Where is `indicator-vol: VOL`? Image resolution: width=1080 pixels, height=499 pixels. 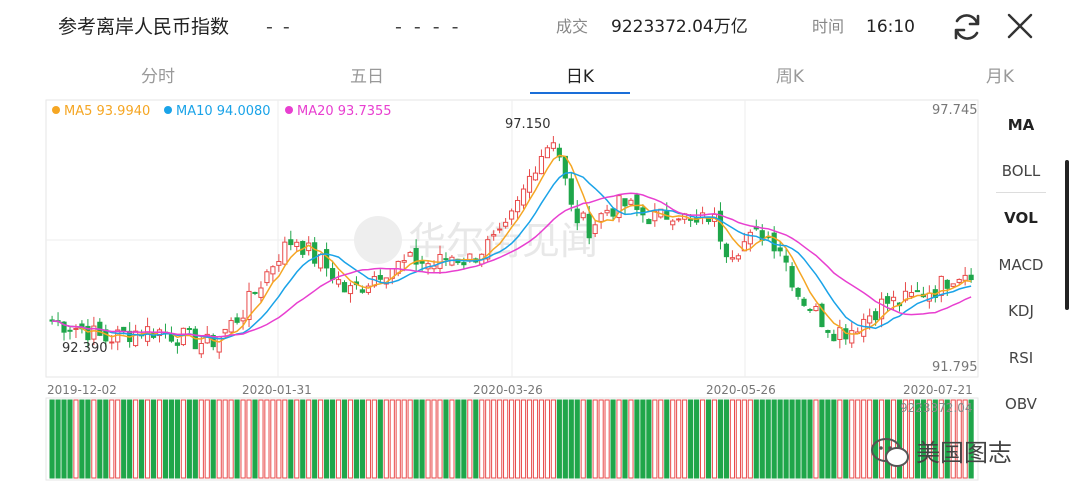
indicator-vol: VOL is located at coordinates (1021, 218).